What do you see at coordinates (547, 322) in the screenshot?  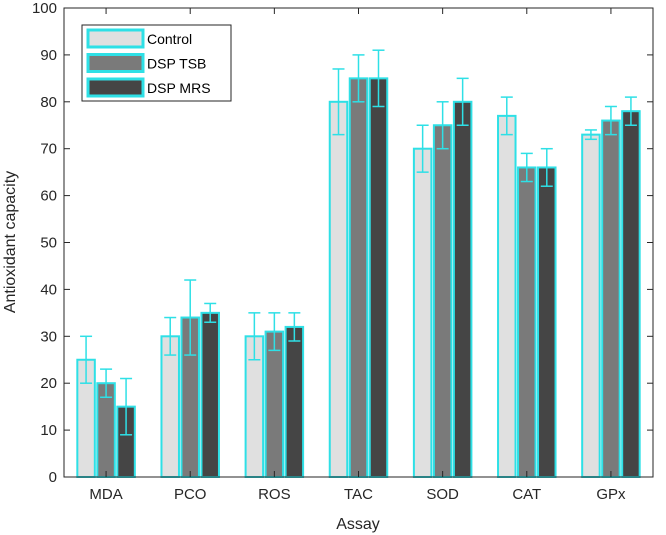 I see `bar-cat-dsp-mrs` at bounding box center [547, 322].